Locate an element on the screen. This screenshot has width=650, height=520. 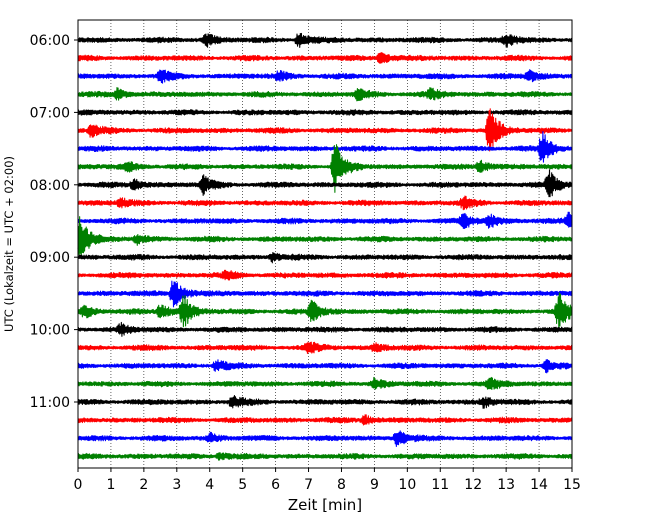
y-axis-ticks: 06:00 07:00 08:00 09:00 10:00 11:00 is located at coordinates (54, 222).